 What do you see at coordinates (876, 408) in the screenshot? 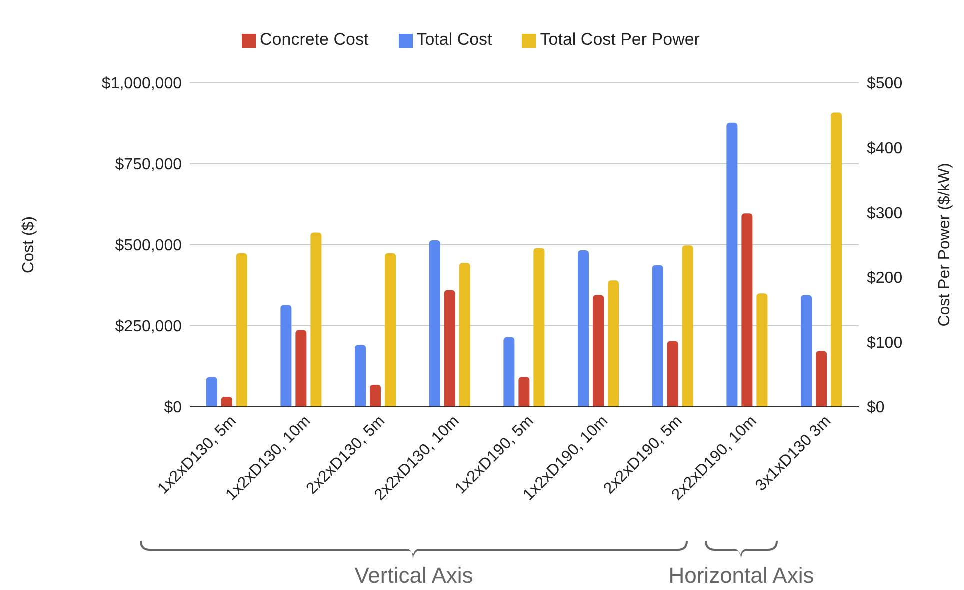
I see `y2-tick-label: $0` at bounding box center [876, 408].